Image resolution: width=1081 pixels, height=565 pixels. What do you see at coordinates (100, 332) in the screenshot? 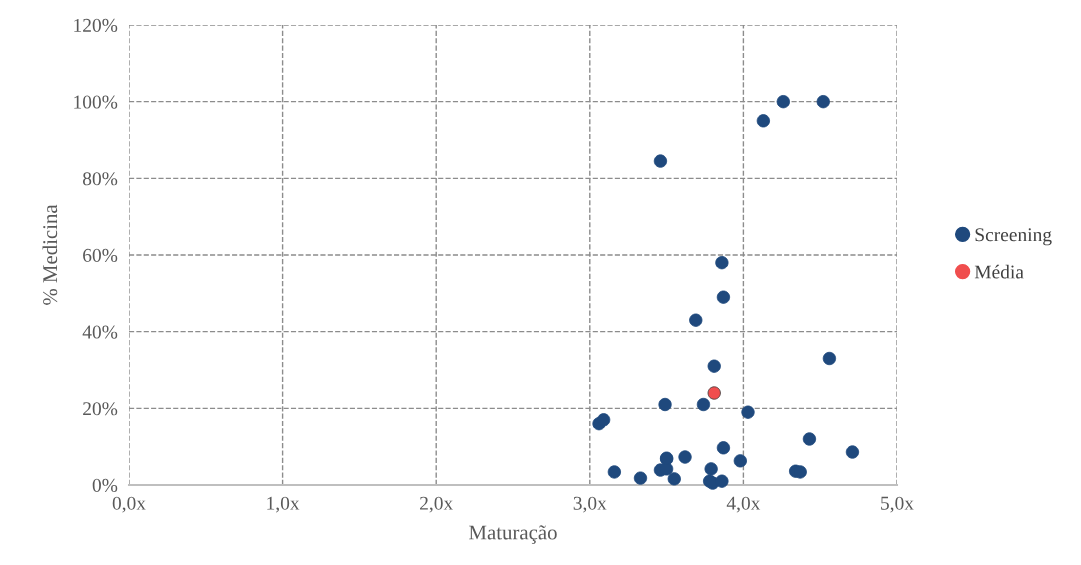
I see `y-tick-label: 40%` at bounding box center [100, 332].